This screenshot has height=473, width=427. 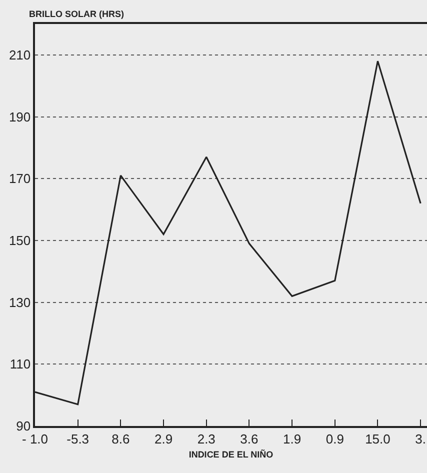 What do you see at coordinates (76, 14) in the screenshot?
I see `y-axis-title: BRILLO SOLAR (HRS)` at bounding box center [76, 14].